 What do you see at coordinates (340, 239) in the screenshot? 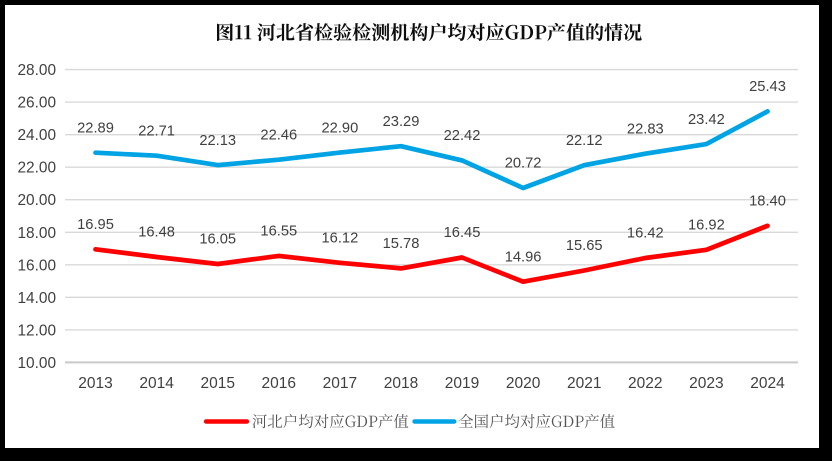
I see `svg-text: 16.12` at bounding box center [340, 239].